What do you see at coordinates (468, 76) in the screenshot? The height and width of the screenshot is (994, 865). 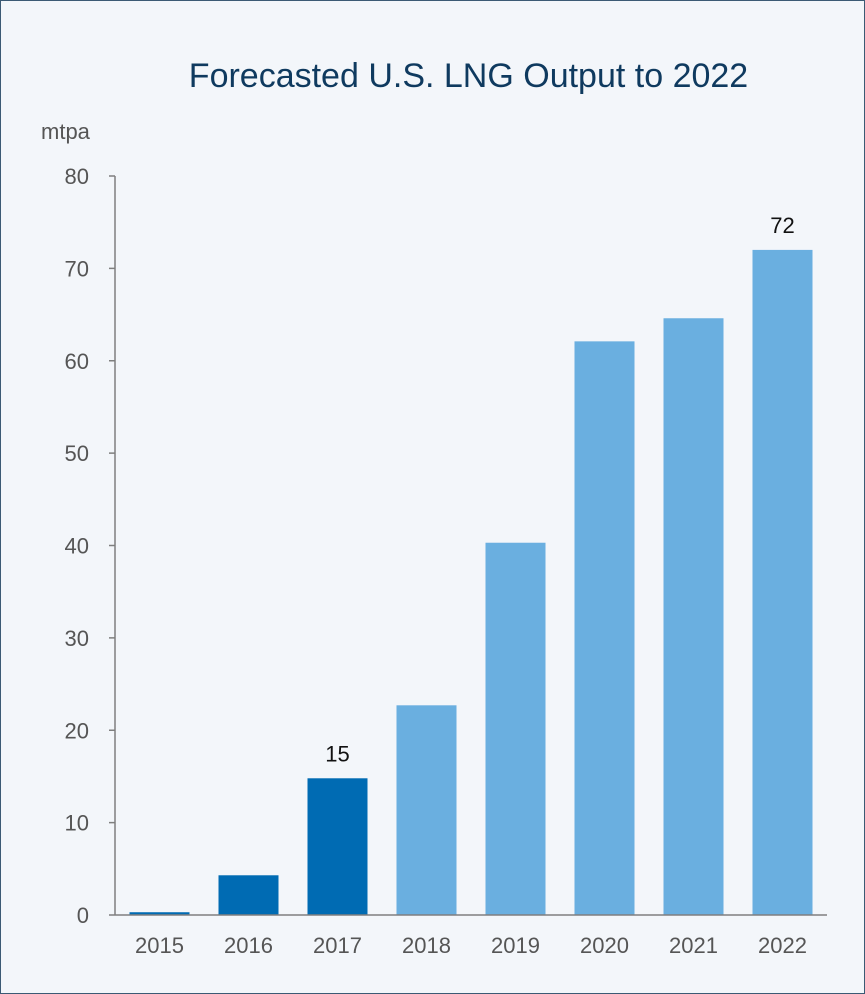 I see `chart-title: Forecasted U.S. LNG Output to 2022` at bounding box center [468, 76].